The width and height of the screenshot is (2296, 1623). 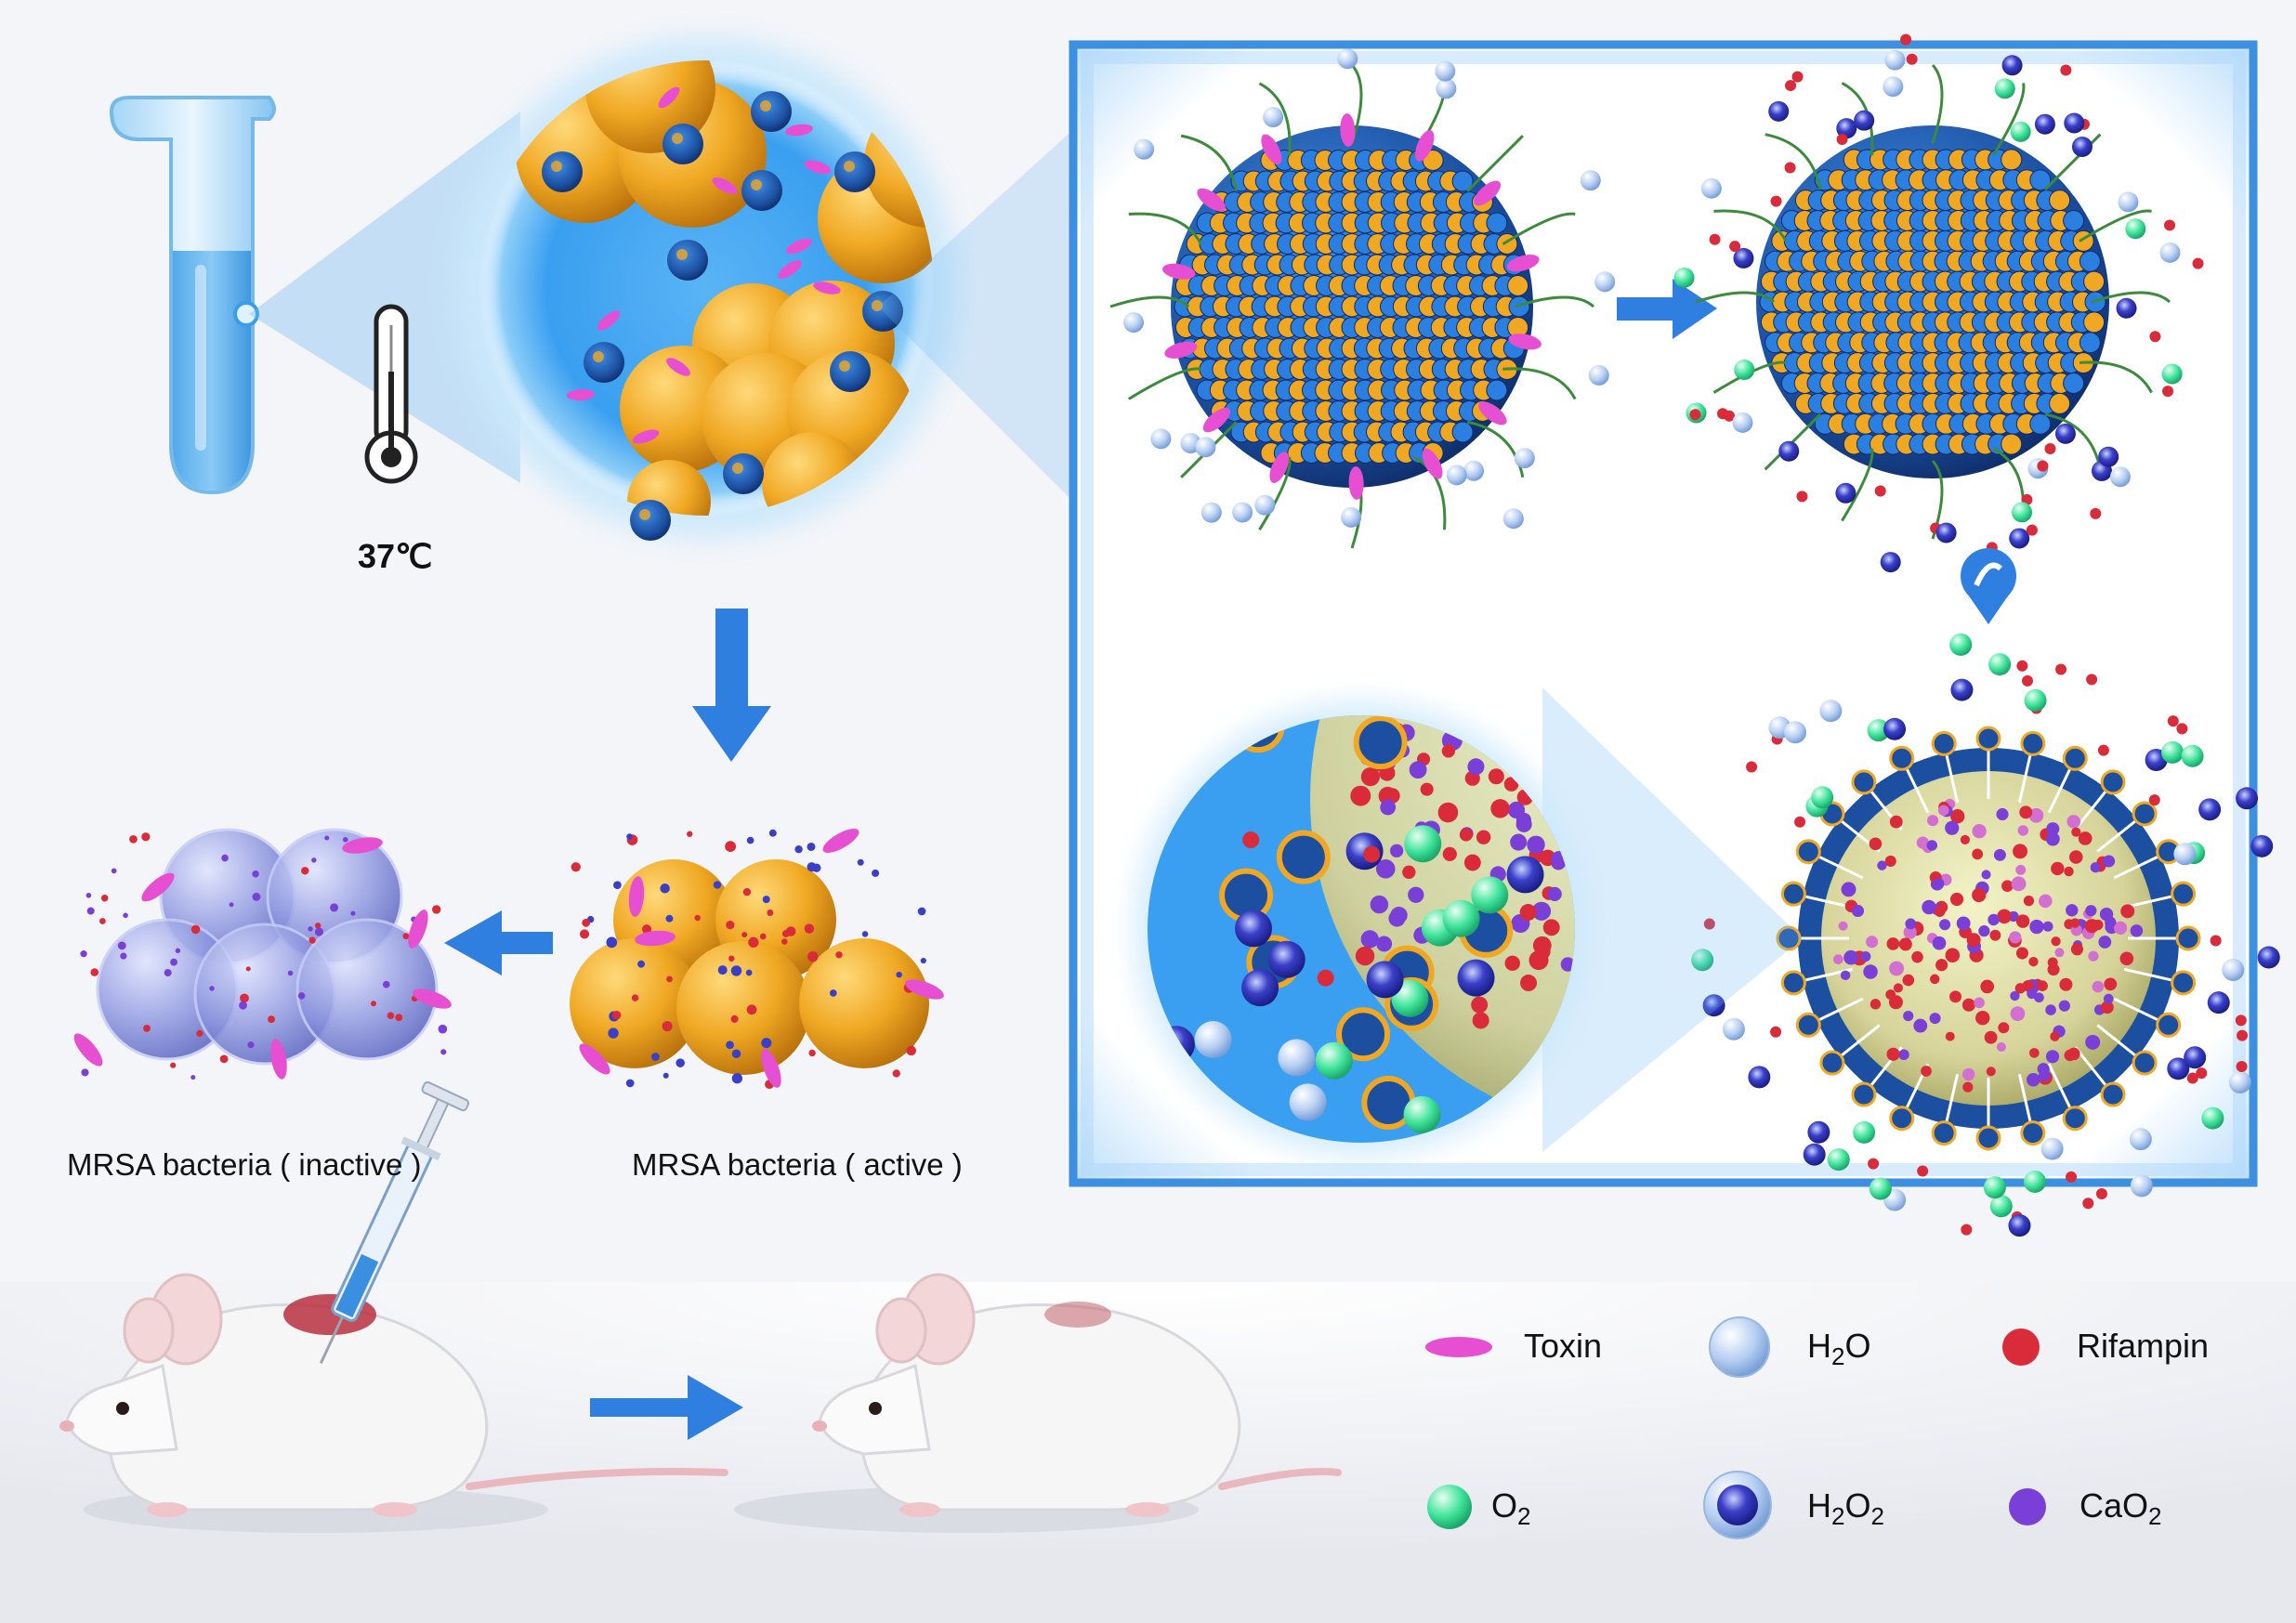 What do you see at coordinates (650, 520) in the screenshot?
I see `nanoparticle` at bounding box center [650, 520].